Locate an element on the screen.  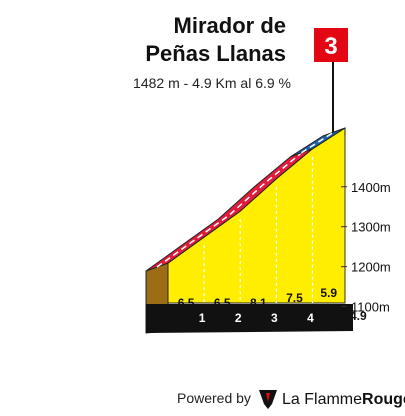
brand-bold: Rouge is located at coordinates (383, 399).